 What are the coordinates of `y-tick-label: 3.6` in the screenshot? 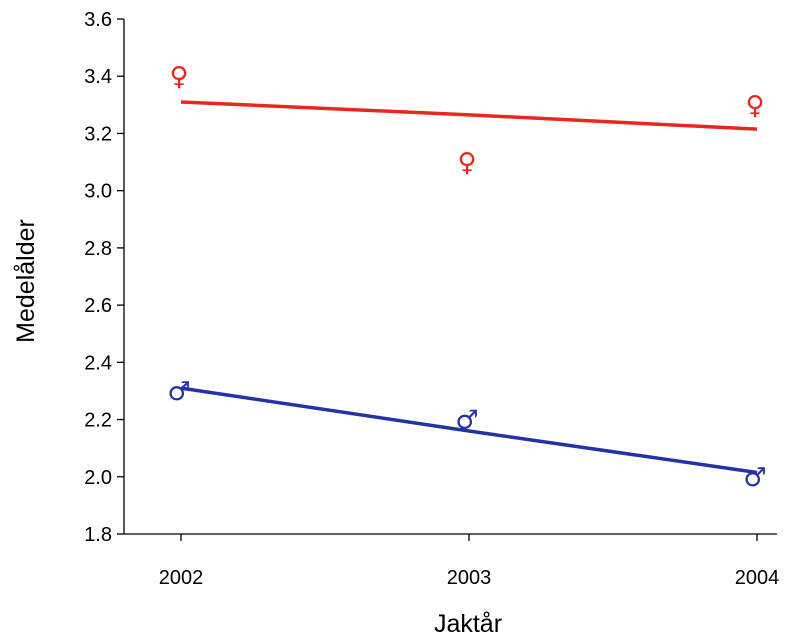 It's located at (98, 20).